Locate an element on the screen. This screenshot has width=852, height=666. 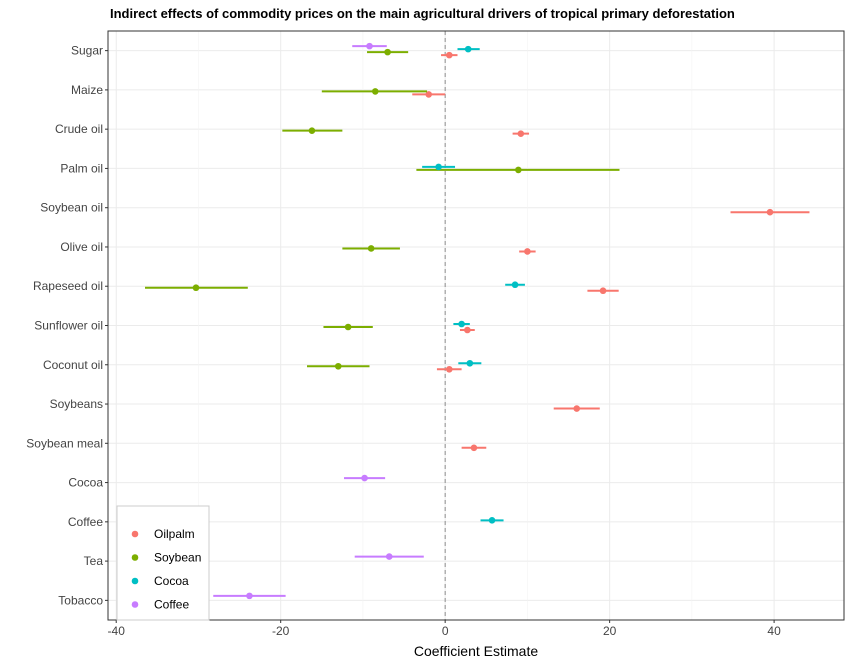
point-cocoa-sunflower-oil is located at coordinates (461, 324).